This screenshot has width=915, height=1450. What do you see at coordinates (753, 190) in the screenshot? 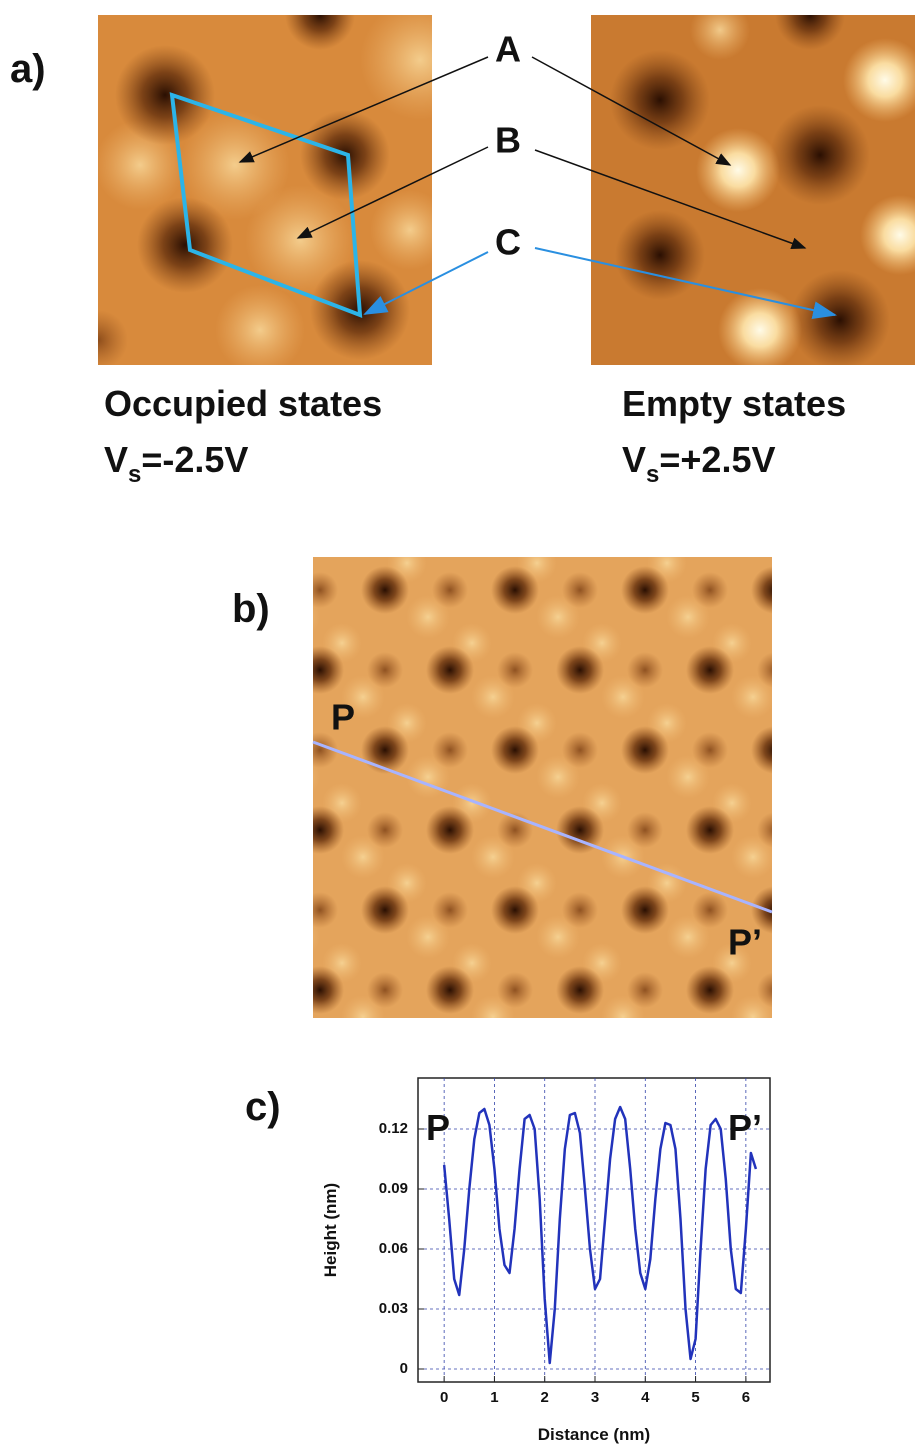
I see `stm-image-empty` at bounding box center [753, 190].